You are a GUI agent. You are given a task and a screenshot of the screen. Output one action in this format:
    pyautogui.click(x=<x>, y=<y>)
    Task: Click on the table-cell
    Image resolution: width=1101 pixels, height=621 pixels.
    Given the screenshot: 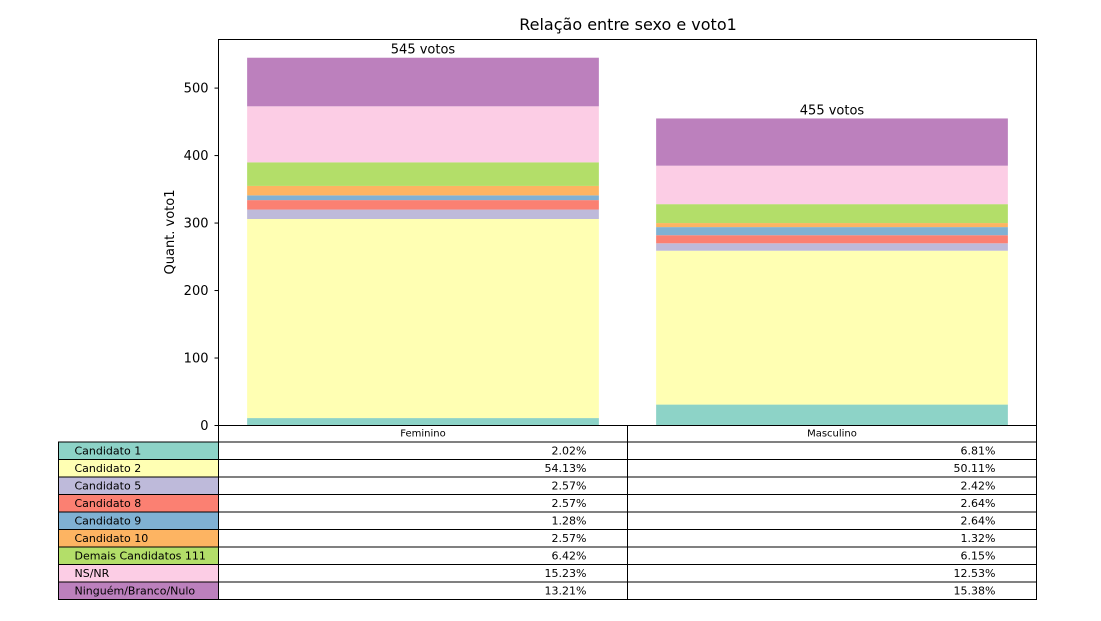 What is the action you would take?
    pyautogui.click(x=832, y=590)
    